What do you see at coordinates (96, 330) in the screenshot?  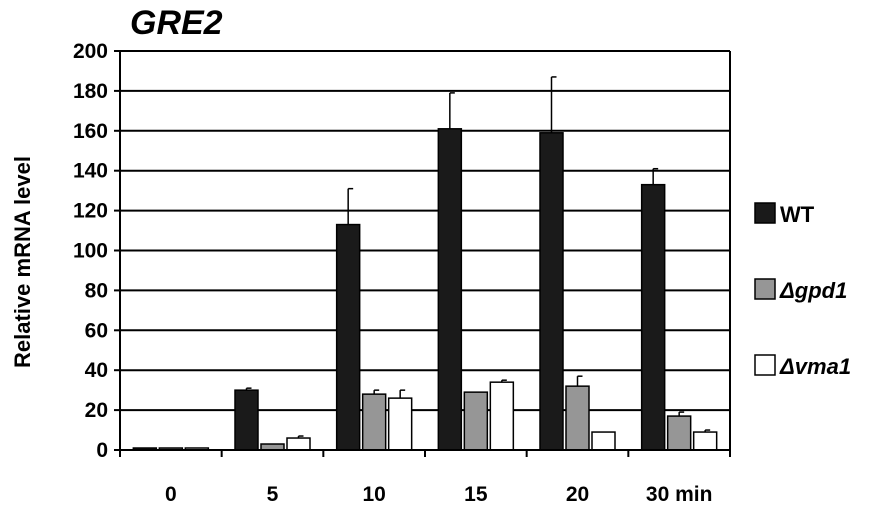 I see `y-tick-label: 60` at bounding box center [96, 330].